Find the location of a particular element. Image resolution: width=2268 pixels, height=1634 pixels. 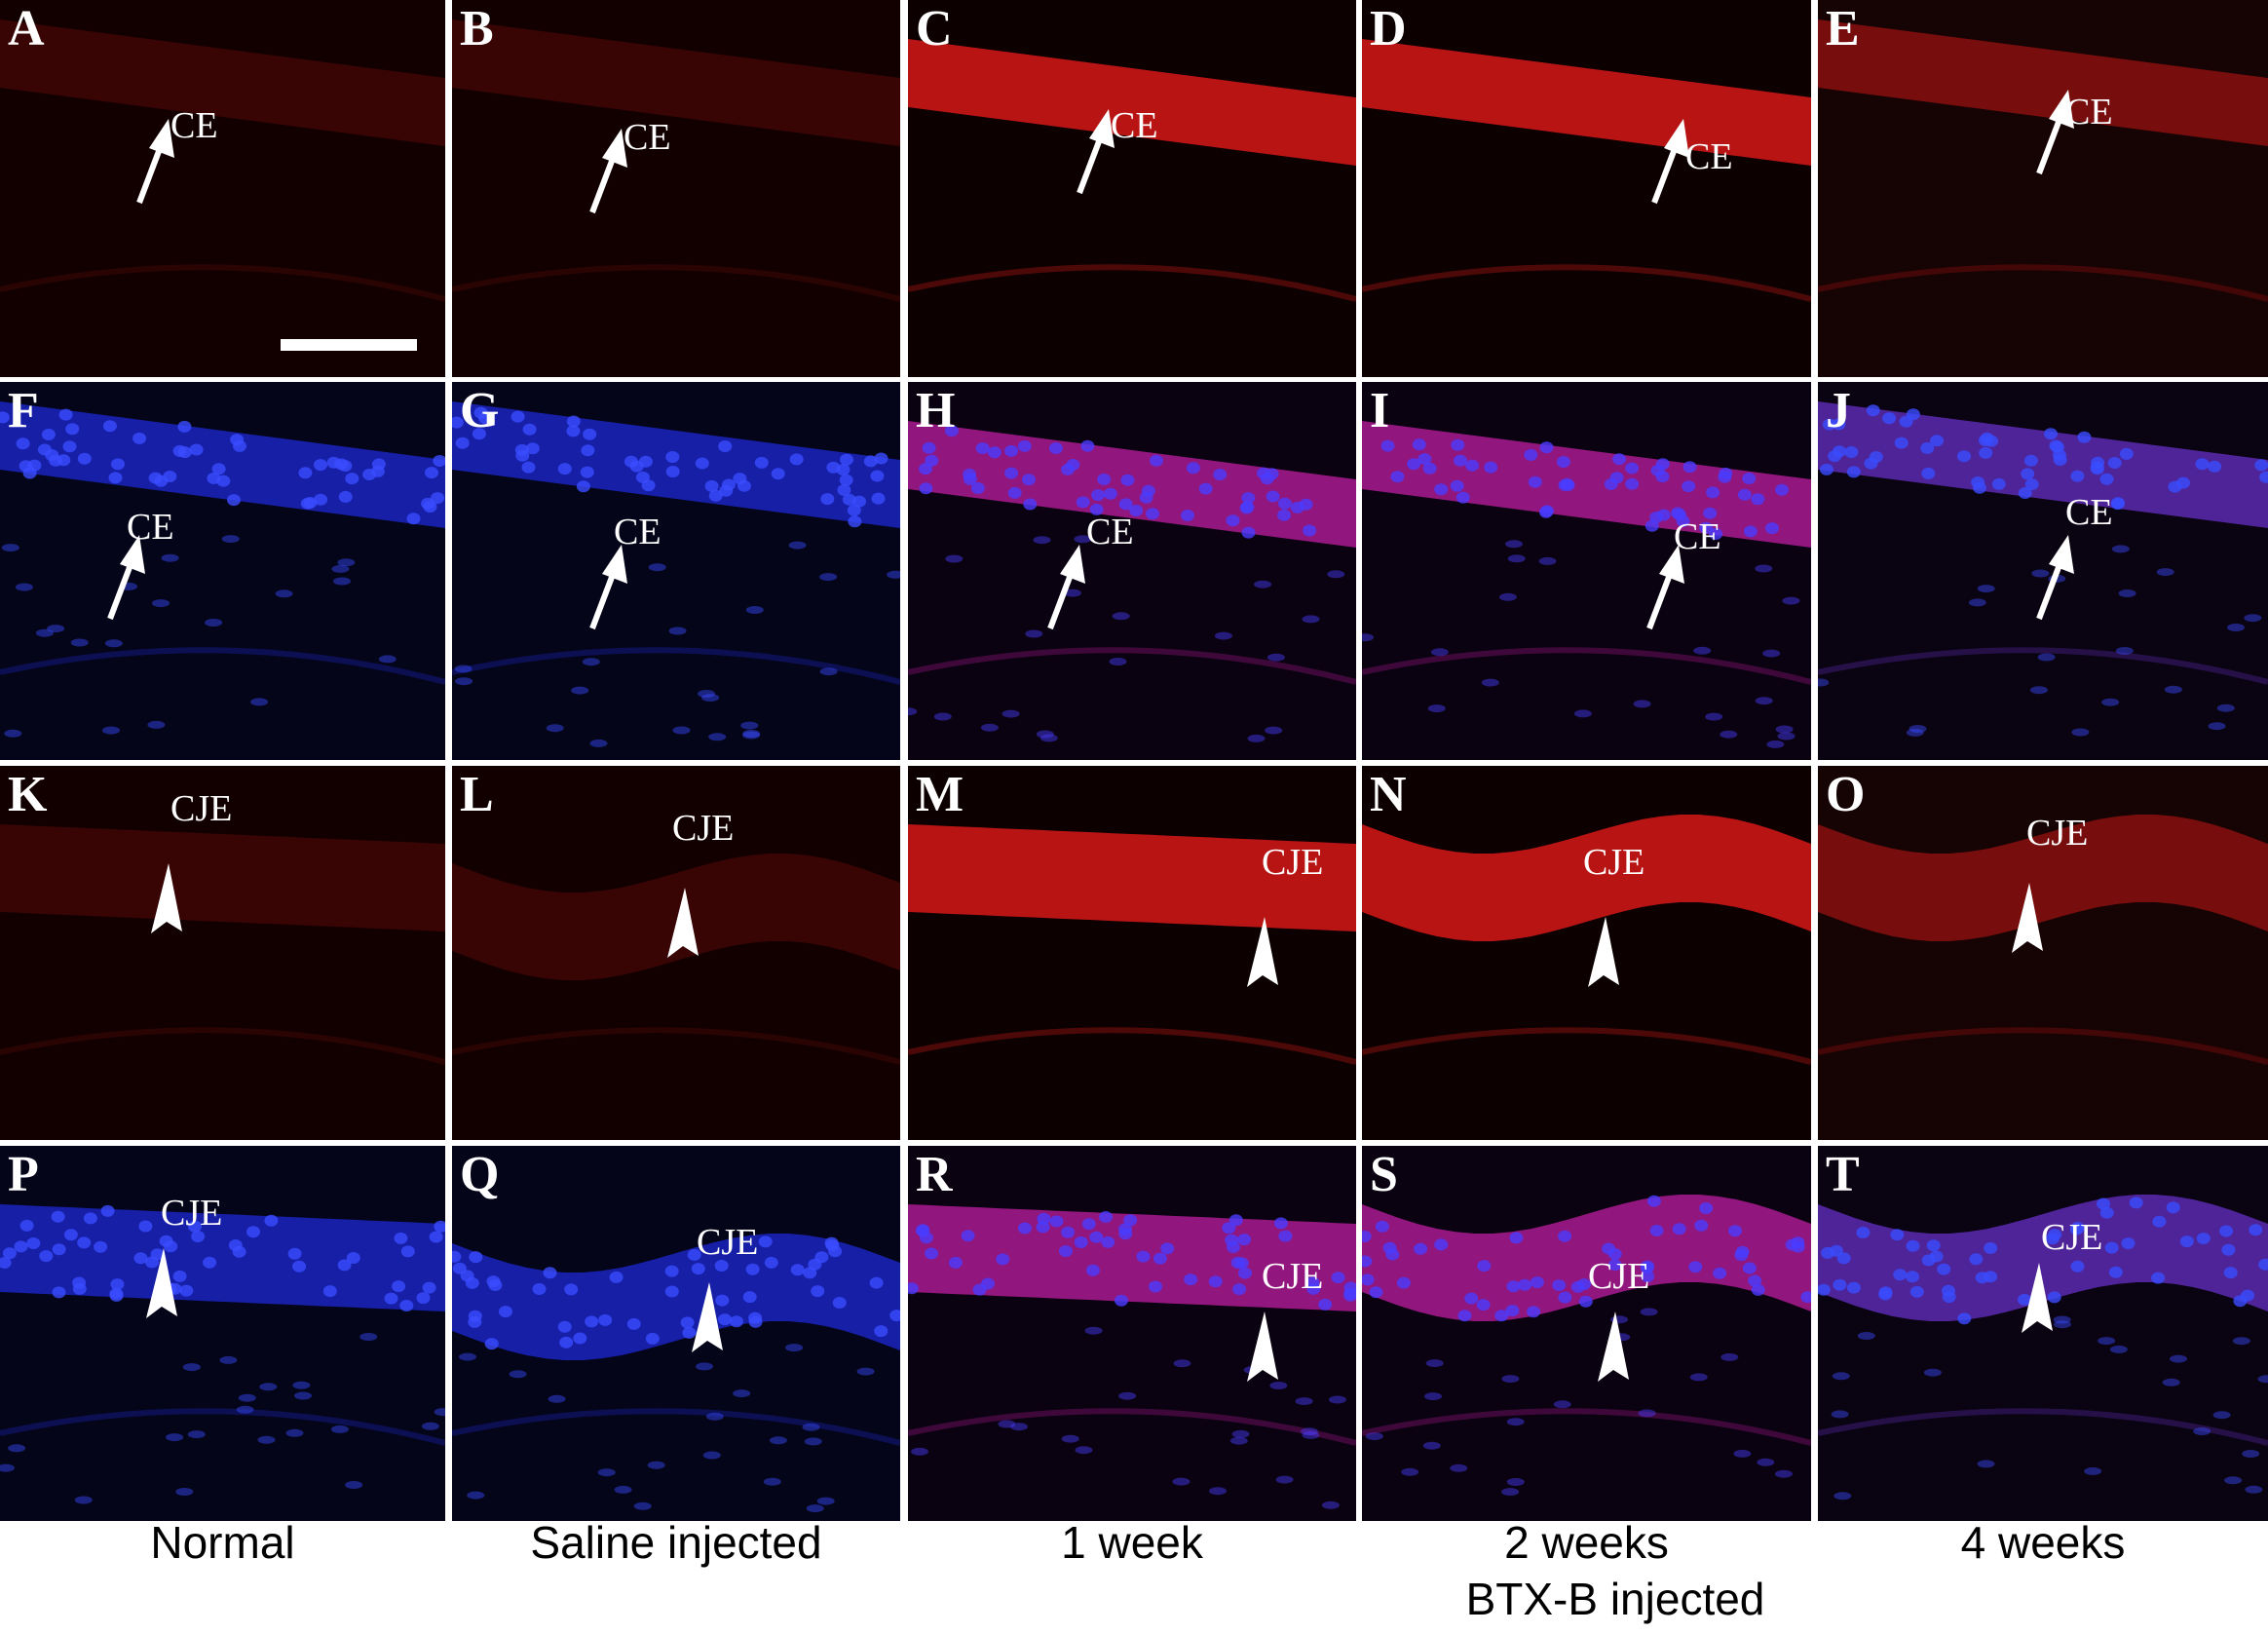

panel-p: P CJE is located at coordinates (222, 1333).